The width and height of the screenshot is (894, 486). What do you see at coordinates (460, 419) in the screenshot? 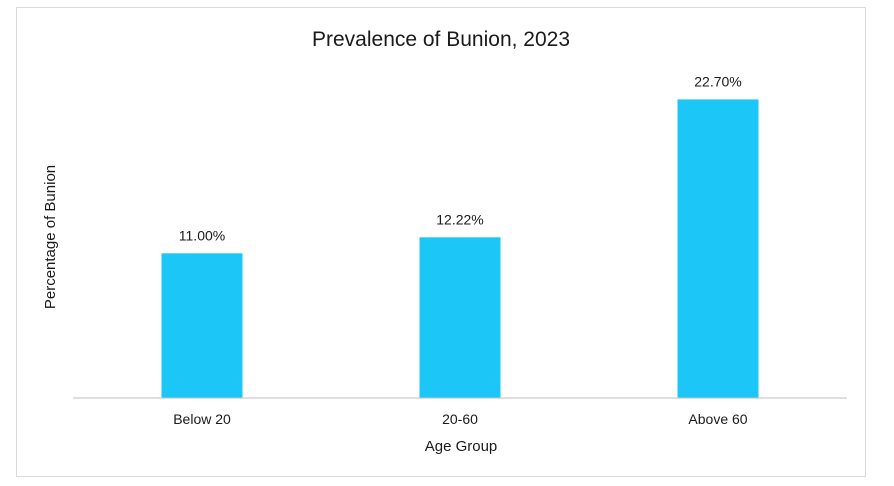
I see `x-tick-label-1: 20-60` at bounding box center [460, 419].